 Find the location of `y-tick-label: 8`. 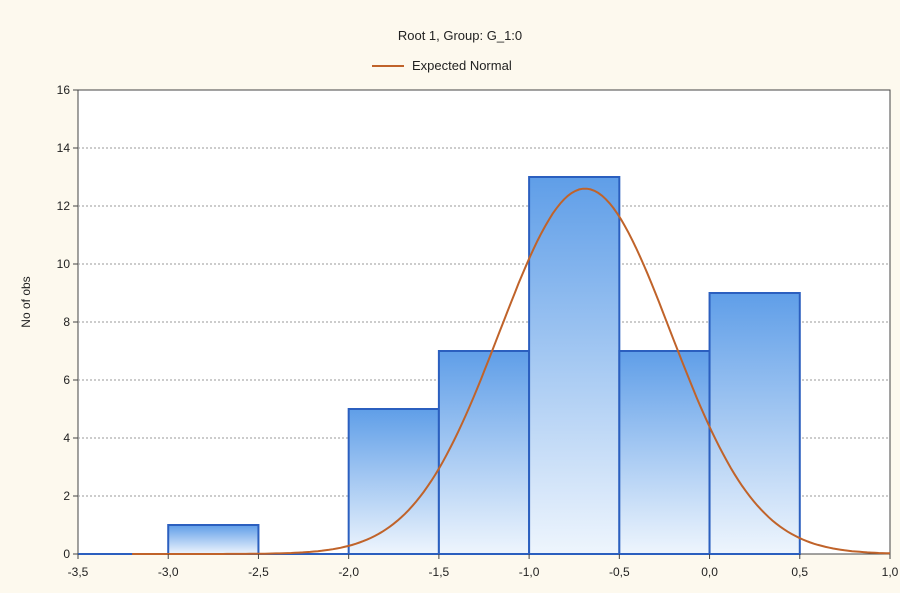

y-tick-label: 8 is located at coordinates (66, 322).